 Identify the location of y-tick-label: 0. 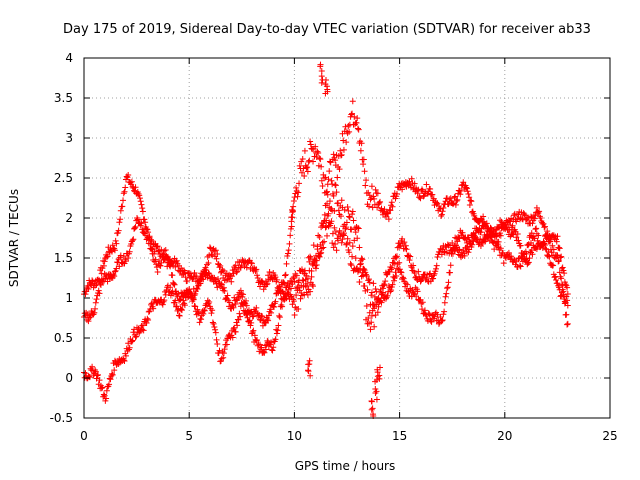
(69, 378).